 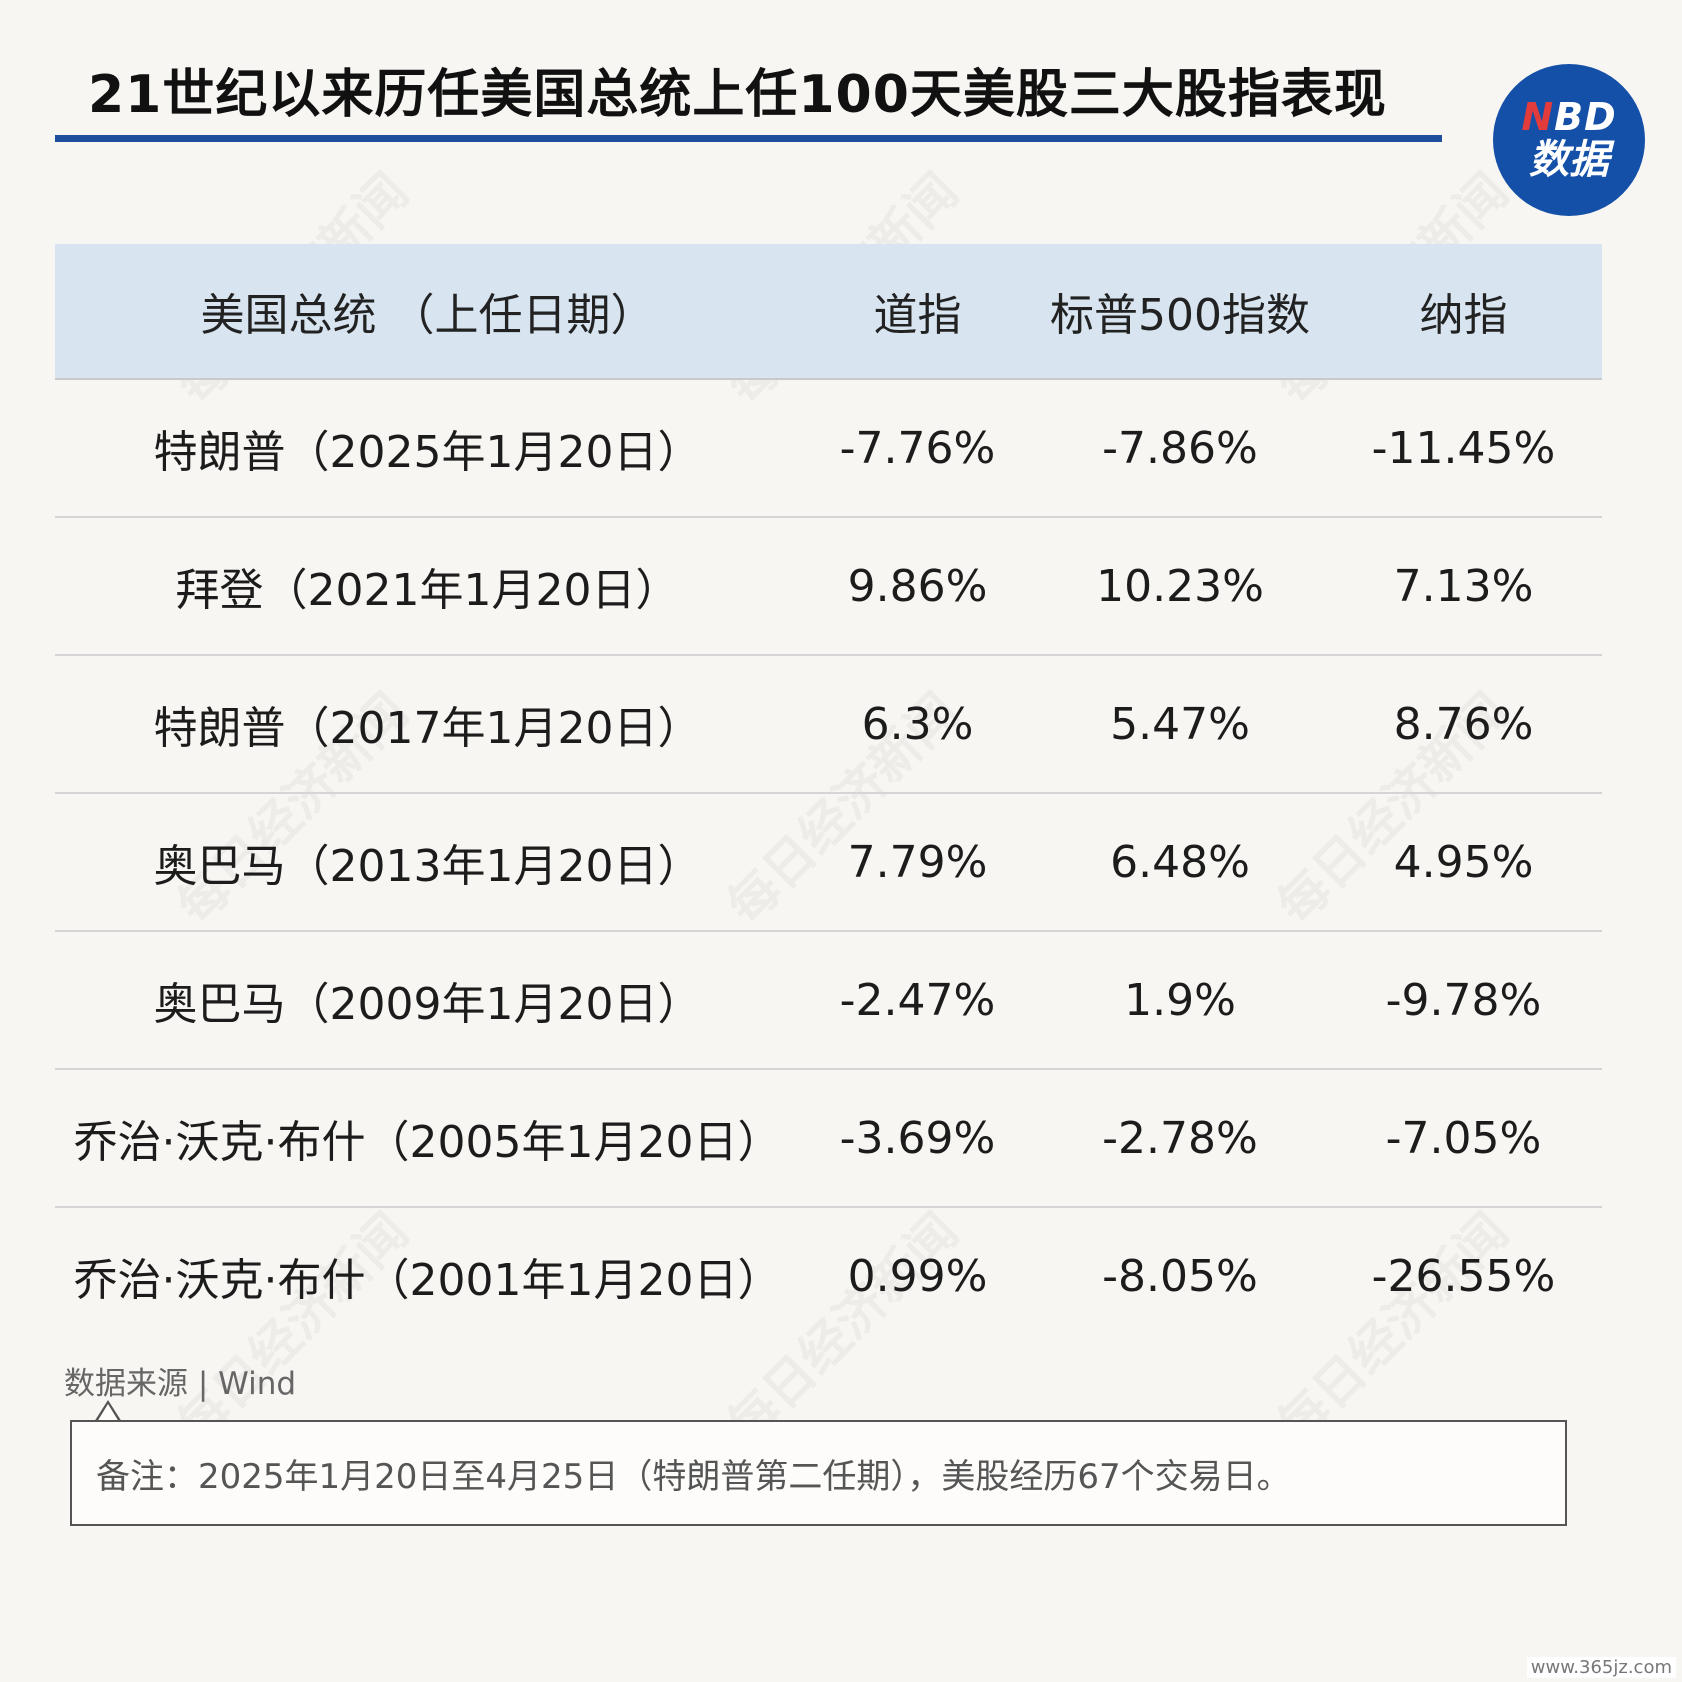 I want to click on table-row: 拜登（2021年1月20日） 9.86% 10.23% 7.13%, so click(x=828, y=587).